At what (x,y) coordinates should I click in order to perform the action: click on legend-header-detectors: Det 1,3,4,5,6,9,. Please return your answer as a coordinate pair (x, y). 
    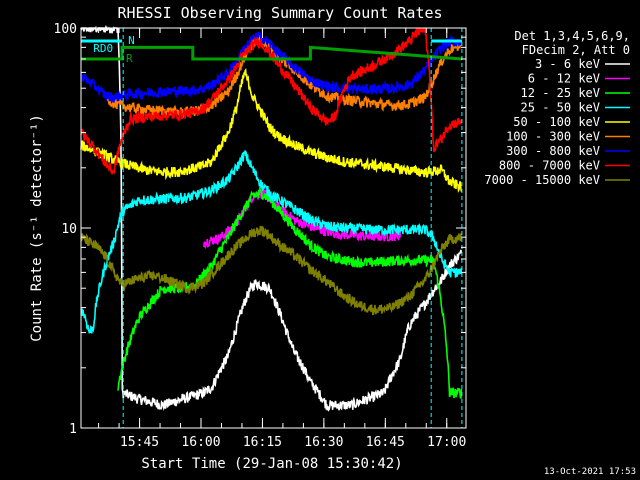
    Looking at the image, I should click on (572, 36).